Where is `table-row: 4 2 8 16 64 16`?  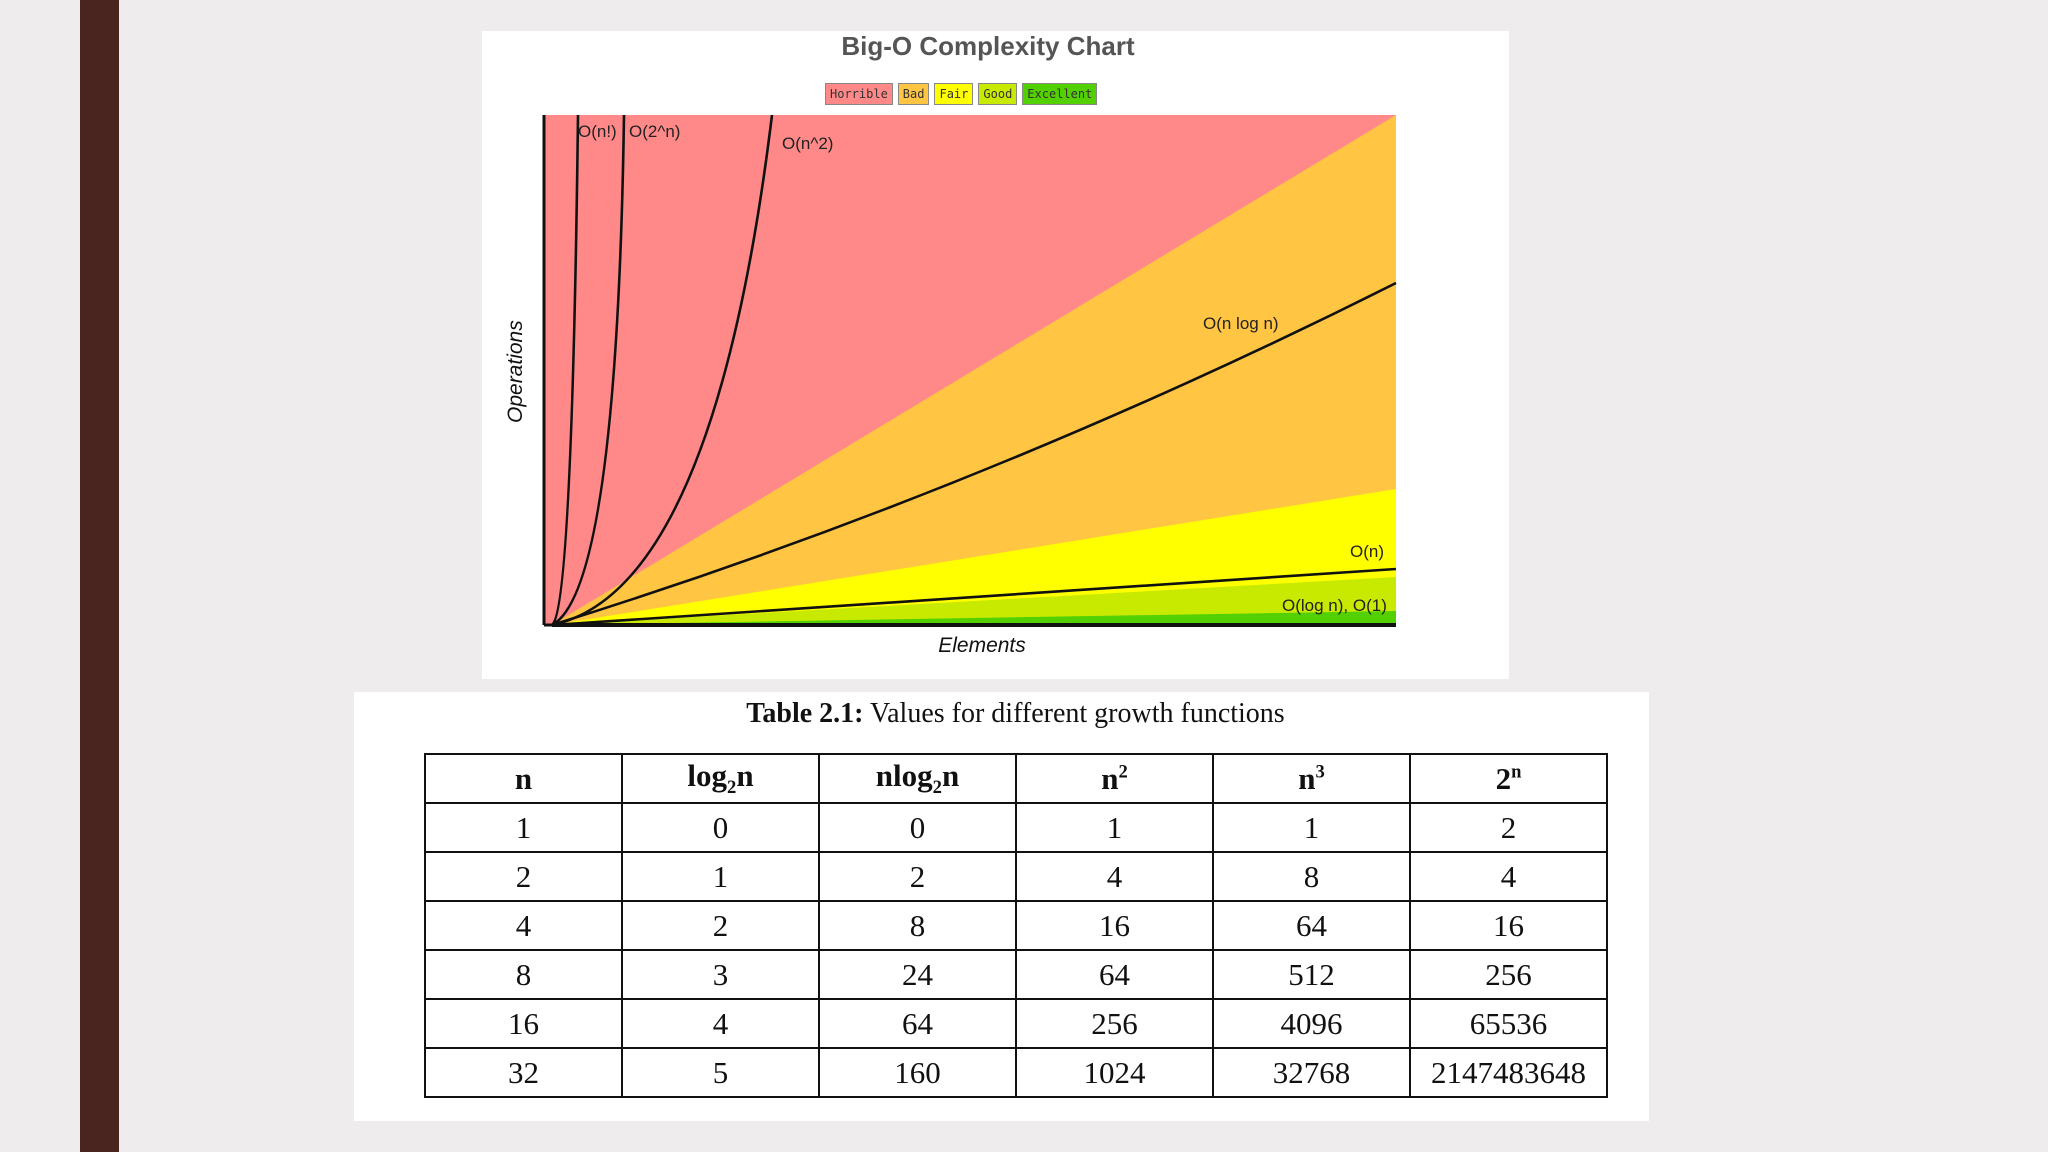
table-row: 4 2 8 16 64 16 is located at coordinates (1016, 925).